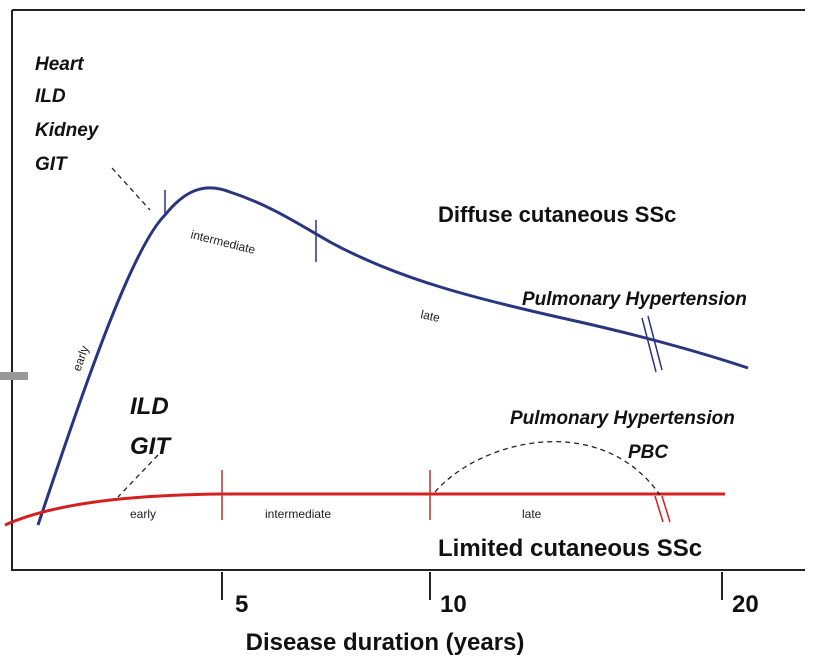 The image size is (815, 664). Describe the element at coordinates (241, 604) in the screenshot. I see `x-tick-label: 5` at that location.